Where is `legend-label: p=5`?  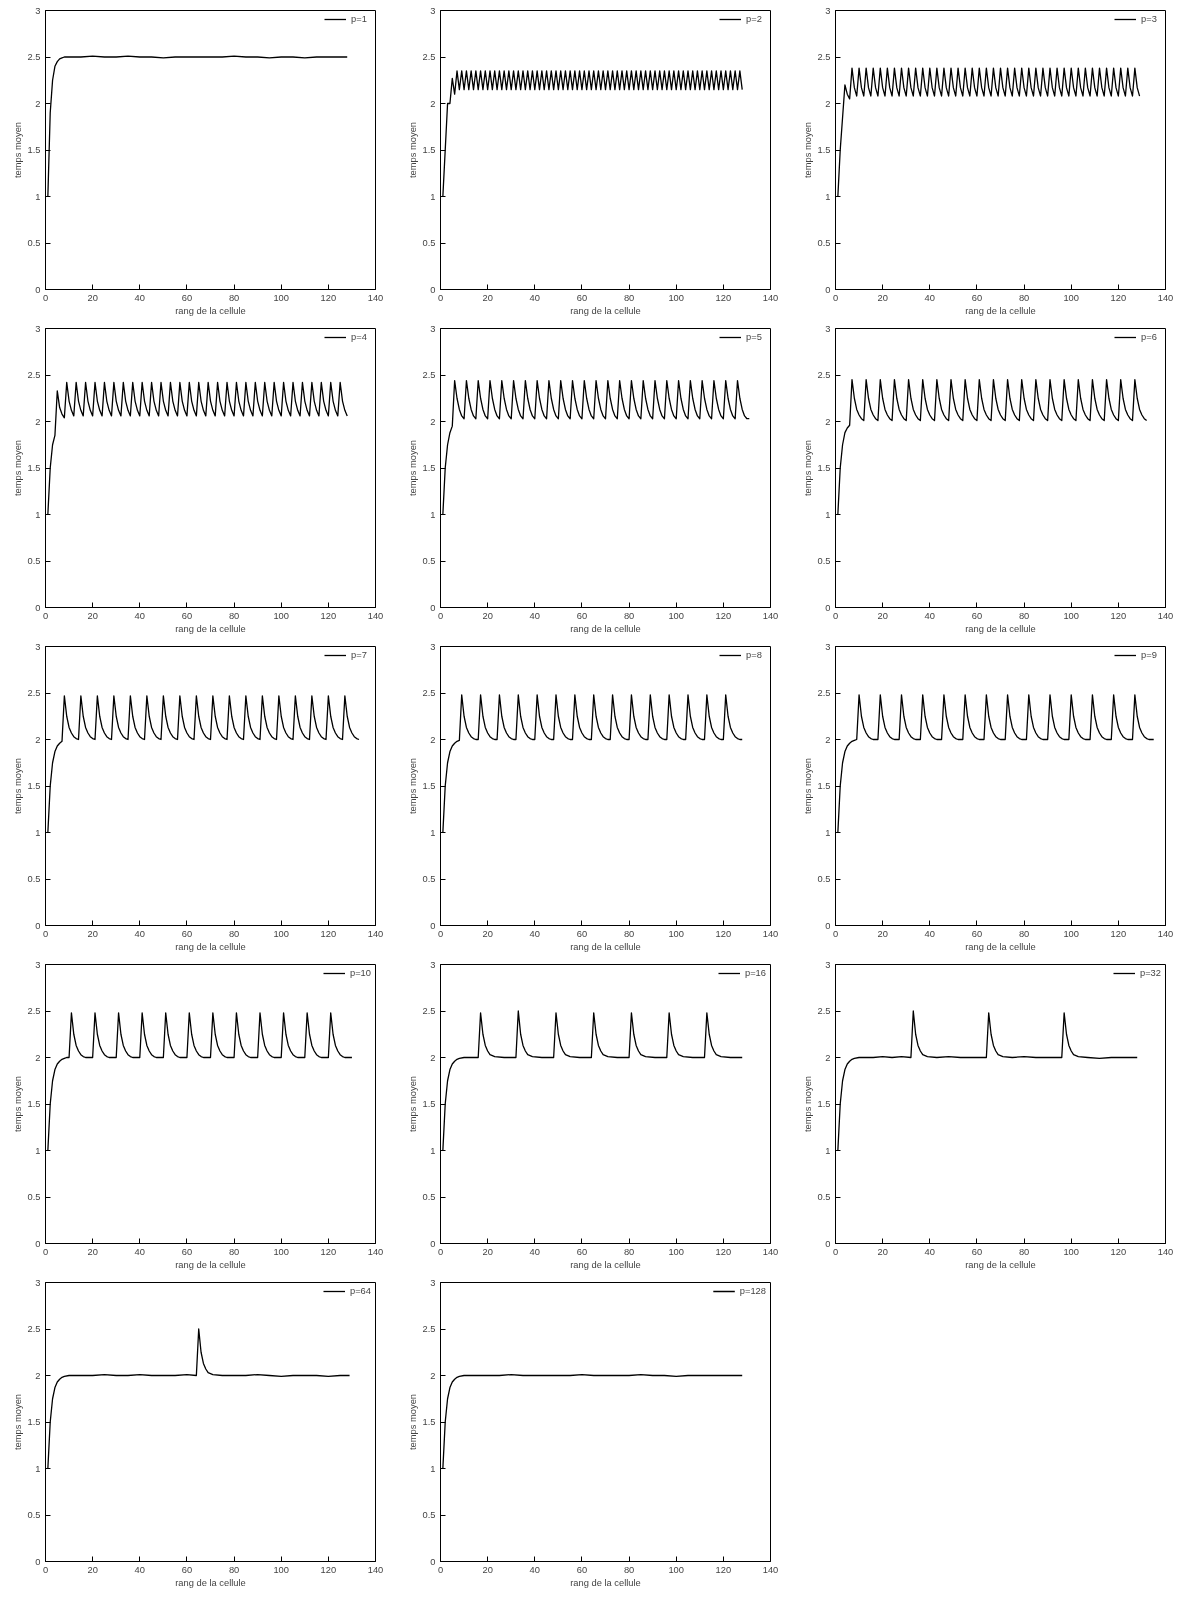 legend-label: p=5 is located at coordinates (754, 337).